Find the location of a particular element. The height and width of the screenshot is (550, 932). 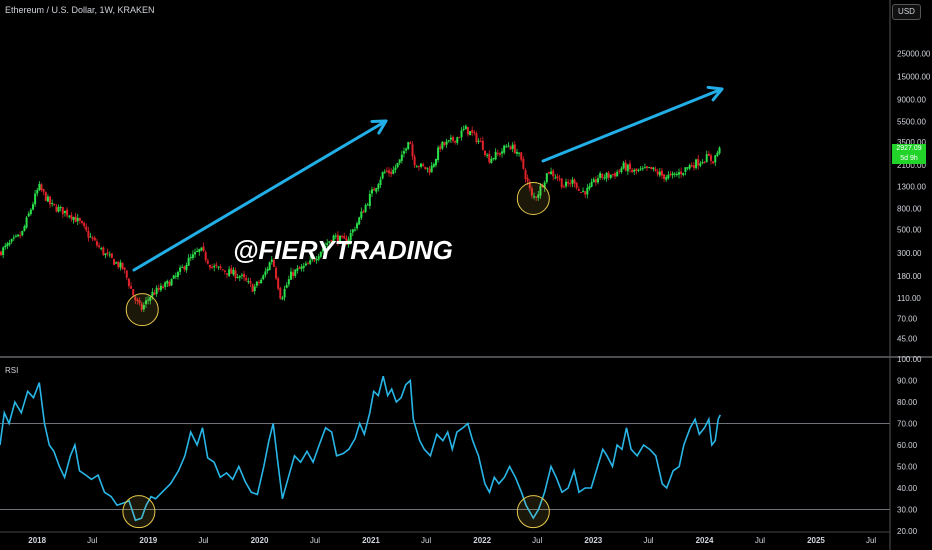

time-tick-label: 2018 is located at coordinates (37, 540).